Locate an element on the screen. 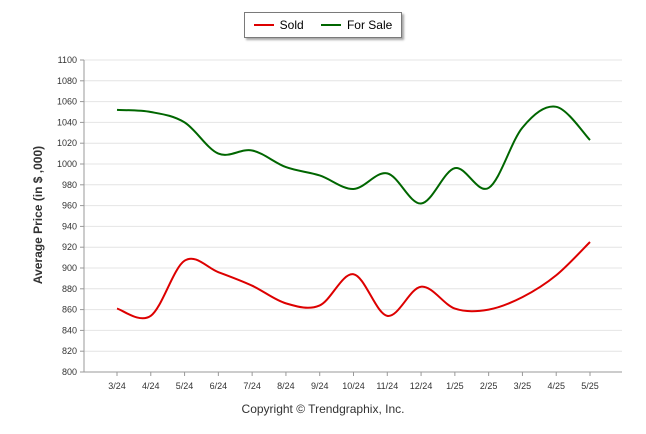 This screenshot has height=434, width=646. x-tick-label: 8/24 is located at coordinates (286, 386).